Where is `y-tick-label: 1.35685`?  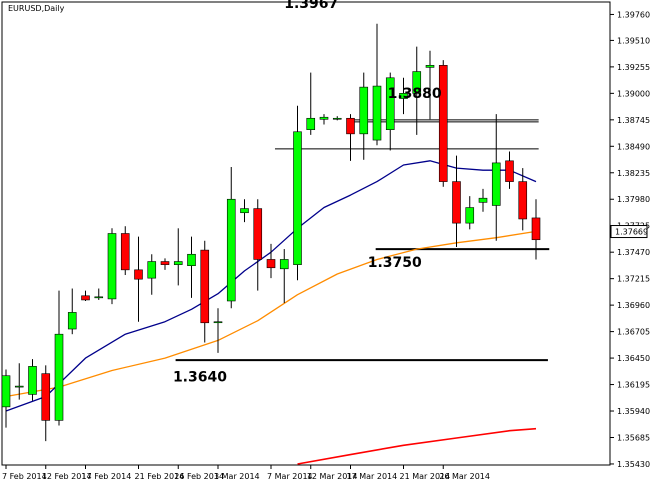
y-tick-label: 1.35685 is located at coordinates (633, 437).